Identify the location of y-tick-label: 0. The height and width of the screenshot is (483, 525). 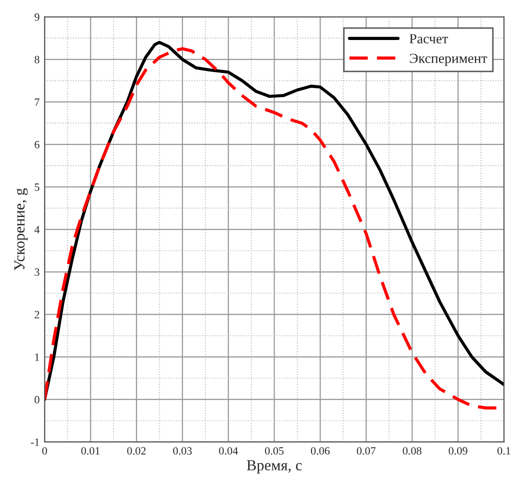
(37, 400).